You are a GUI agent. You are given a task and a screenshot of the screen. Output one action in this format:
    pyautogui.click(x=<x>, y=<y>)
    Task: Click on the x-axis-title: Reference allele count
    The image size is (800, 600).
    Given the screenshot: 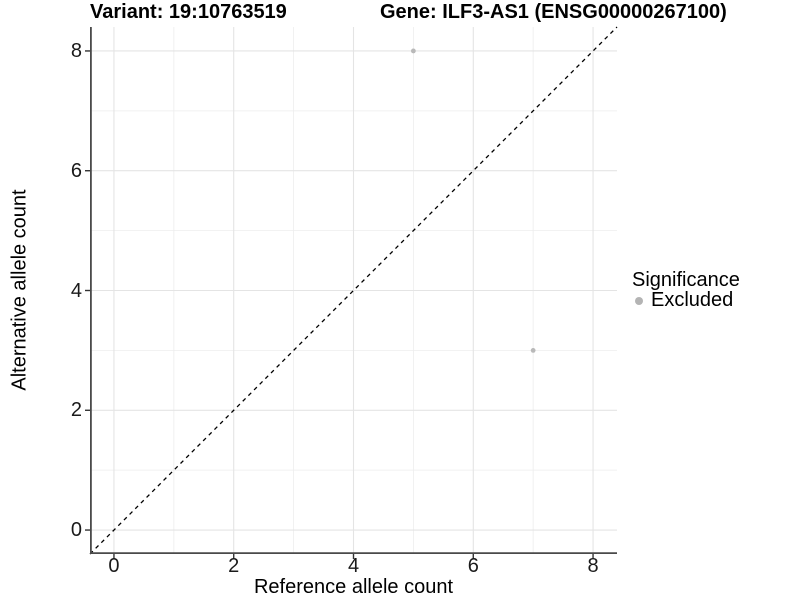 What is the action you would take?
    pyautogui.click(x=353, y=587)
    